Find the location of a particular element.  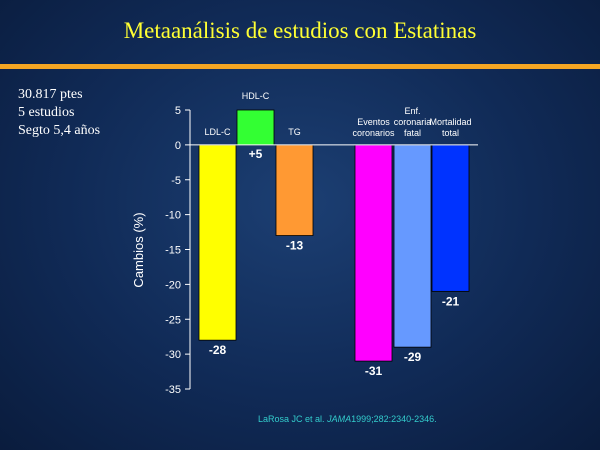

citation-authors: LaRosa JC et al. is located at coordinates (291, 419).